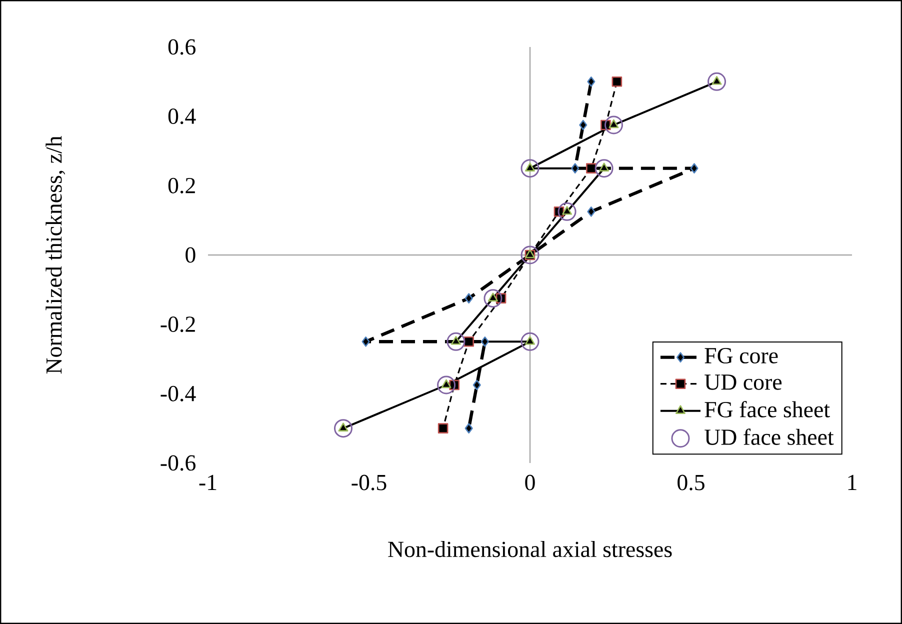  What do you see at coordinates (178, 394) in the screenshot?
I see `y-tick-label: -0.4` at bounding box center [178, 394].